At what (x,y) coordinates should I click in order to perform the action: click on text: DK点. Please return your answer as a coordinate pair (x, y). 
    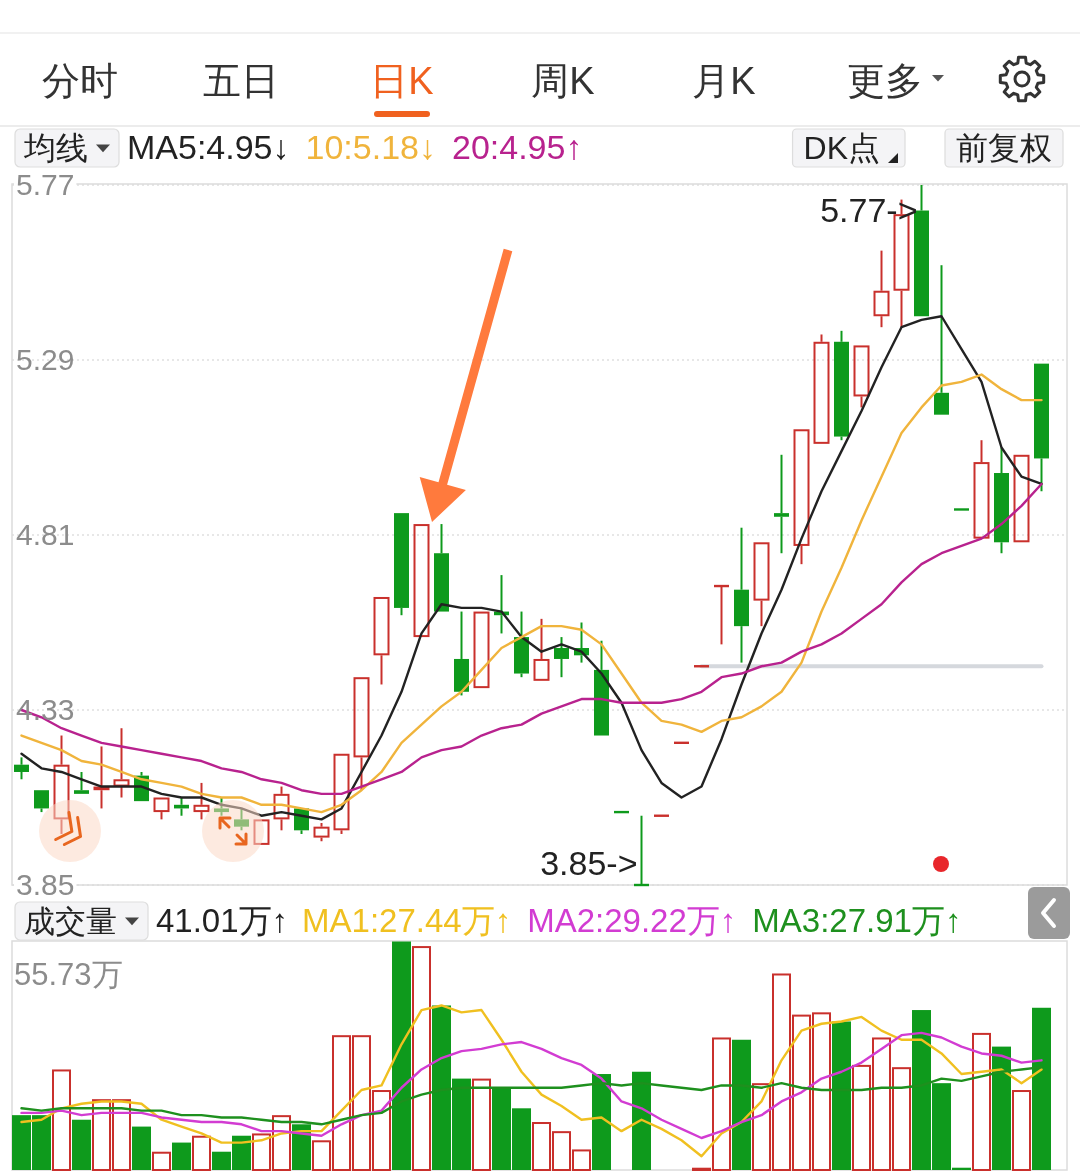
    Looking at the image, I should click on (841, 148).